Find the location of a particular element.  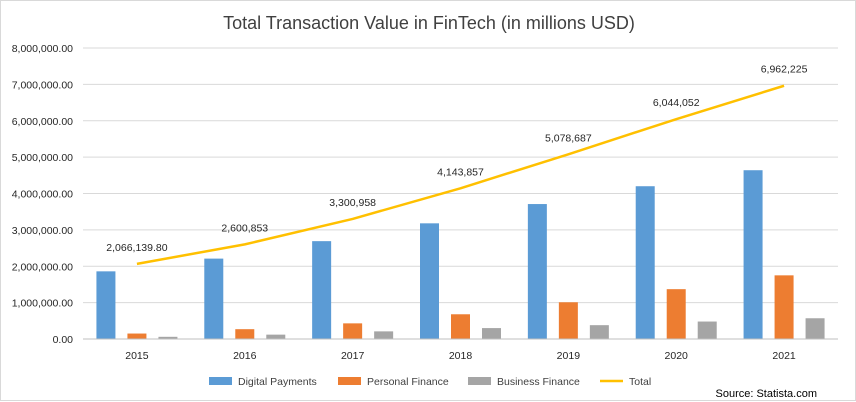

total-data-label: 5,078,687 is located at coordinates (568, 138).